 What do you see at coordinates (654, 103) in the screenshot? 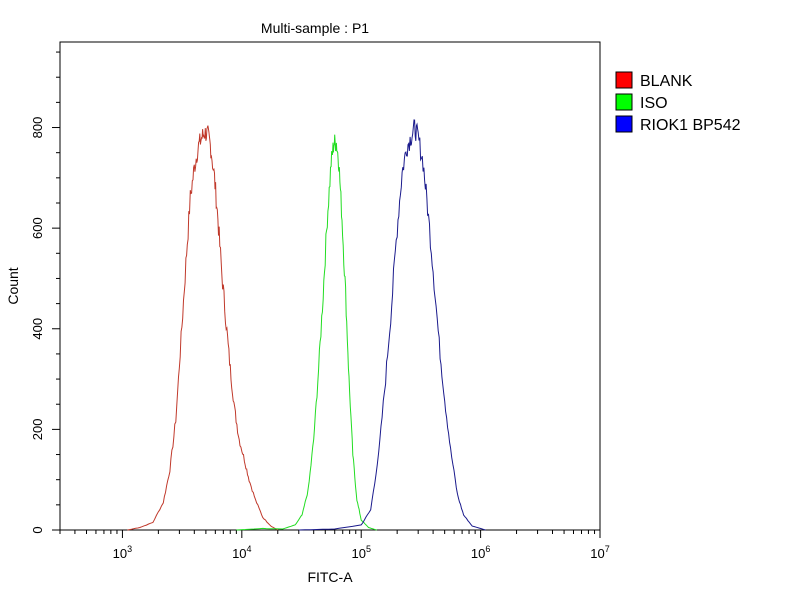
I see `legend-label: ISO` at bounding box center [654, 103].